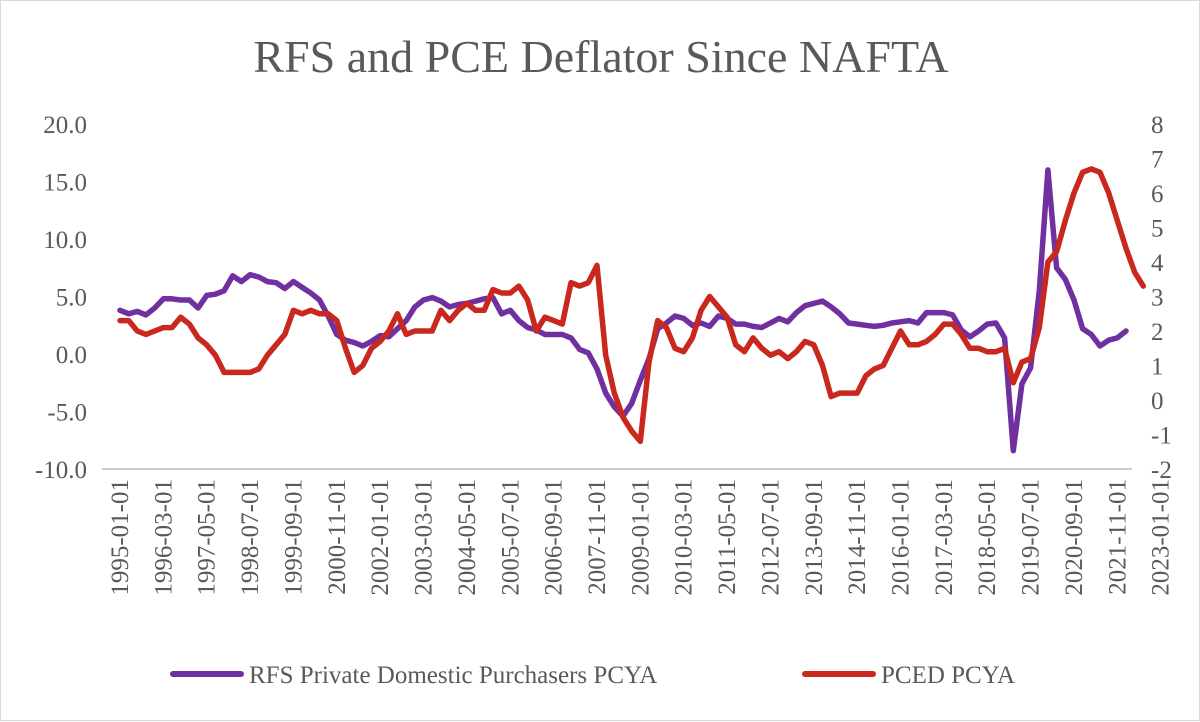 Image resolution: width=1200 pixels, height=722 pixels. Describe the element at coordinates (814, 537) in the screenshot. I see `x-tick-label: 2013-09-01` at that location.